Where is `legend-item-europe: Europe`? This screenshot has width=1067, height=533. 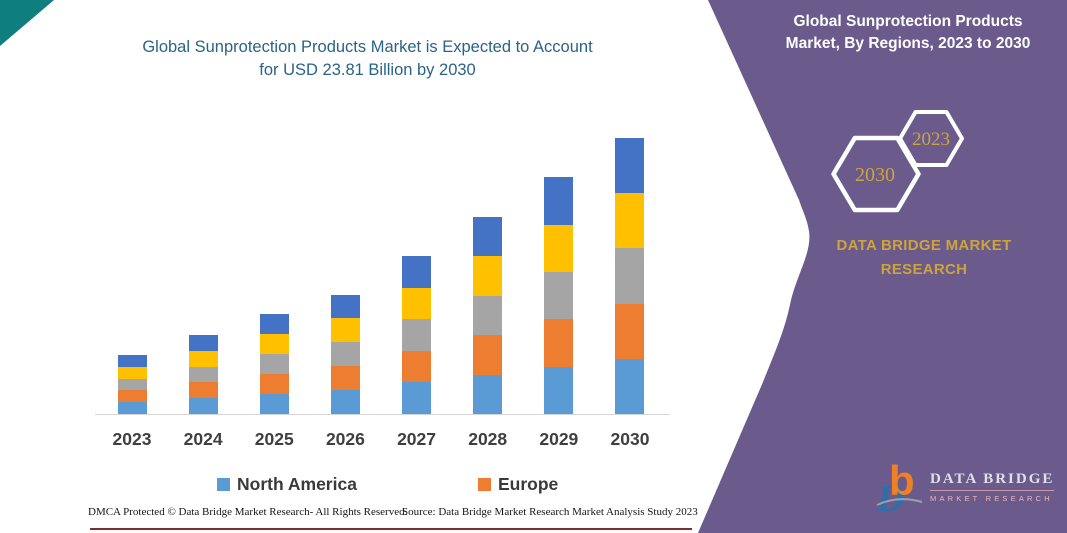
legend-item-europe: Europe is located at coordinates (518, 484).